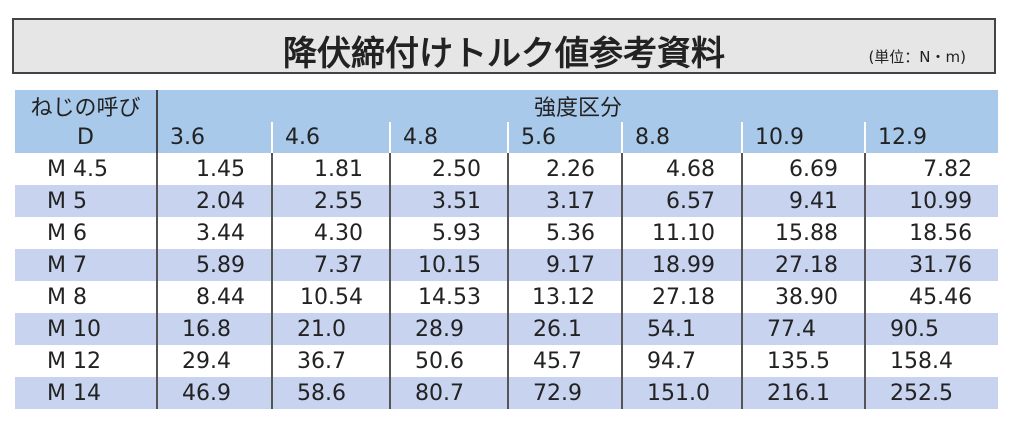 The width and height of the screenshot is (1012, 423). What do you see at coordinates (564, 361) in the screenshot?
I see `torque-value: 45.7` at bounding box center [564, 361].